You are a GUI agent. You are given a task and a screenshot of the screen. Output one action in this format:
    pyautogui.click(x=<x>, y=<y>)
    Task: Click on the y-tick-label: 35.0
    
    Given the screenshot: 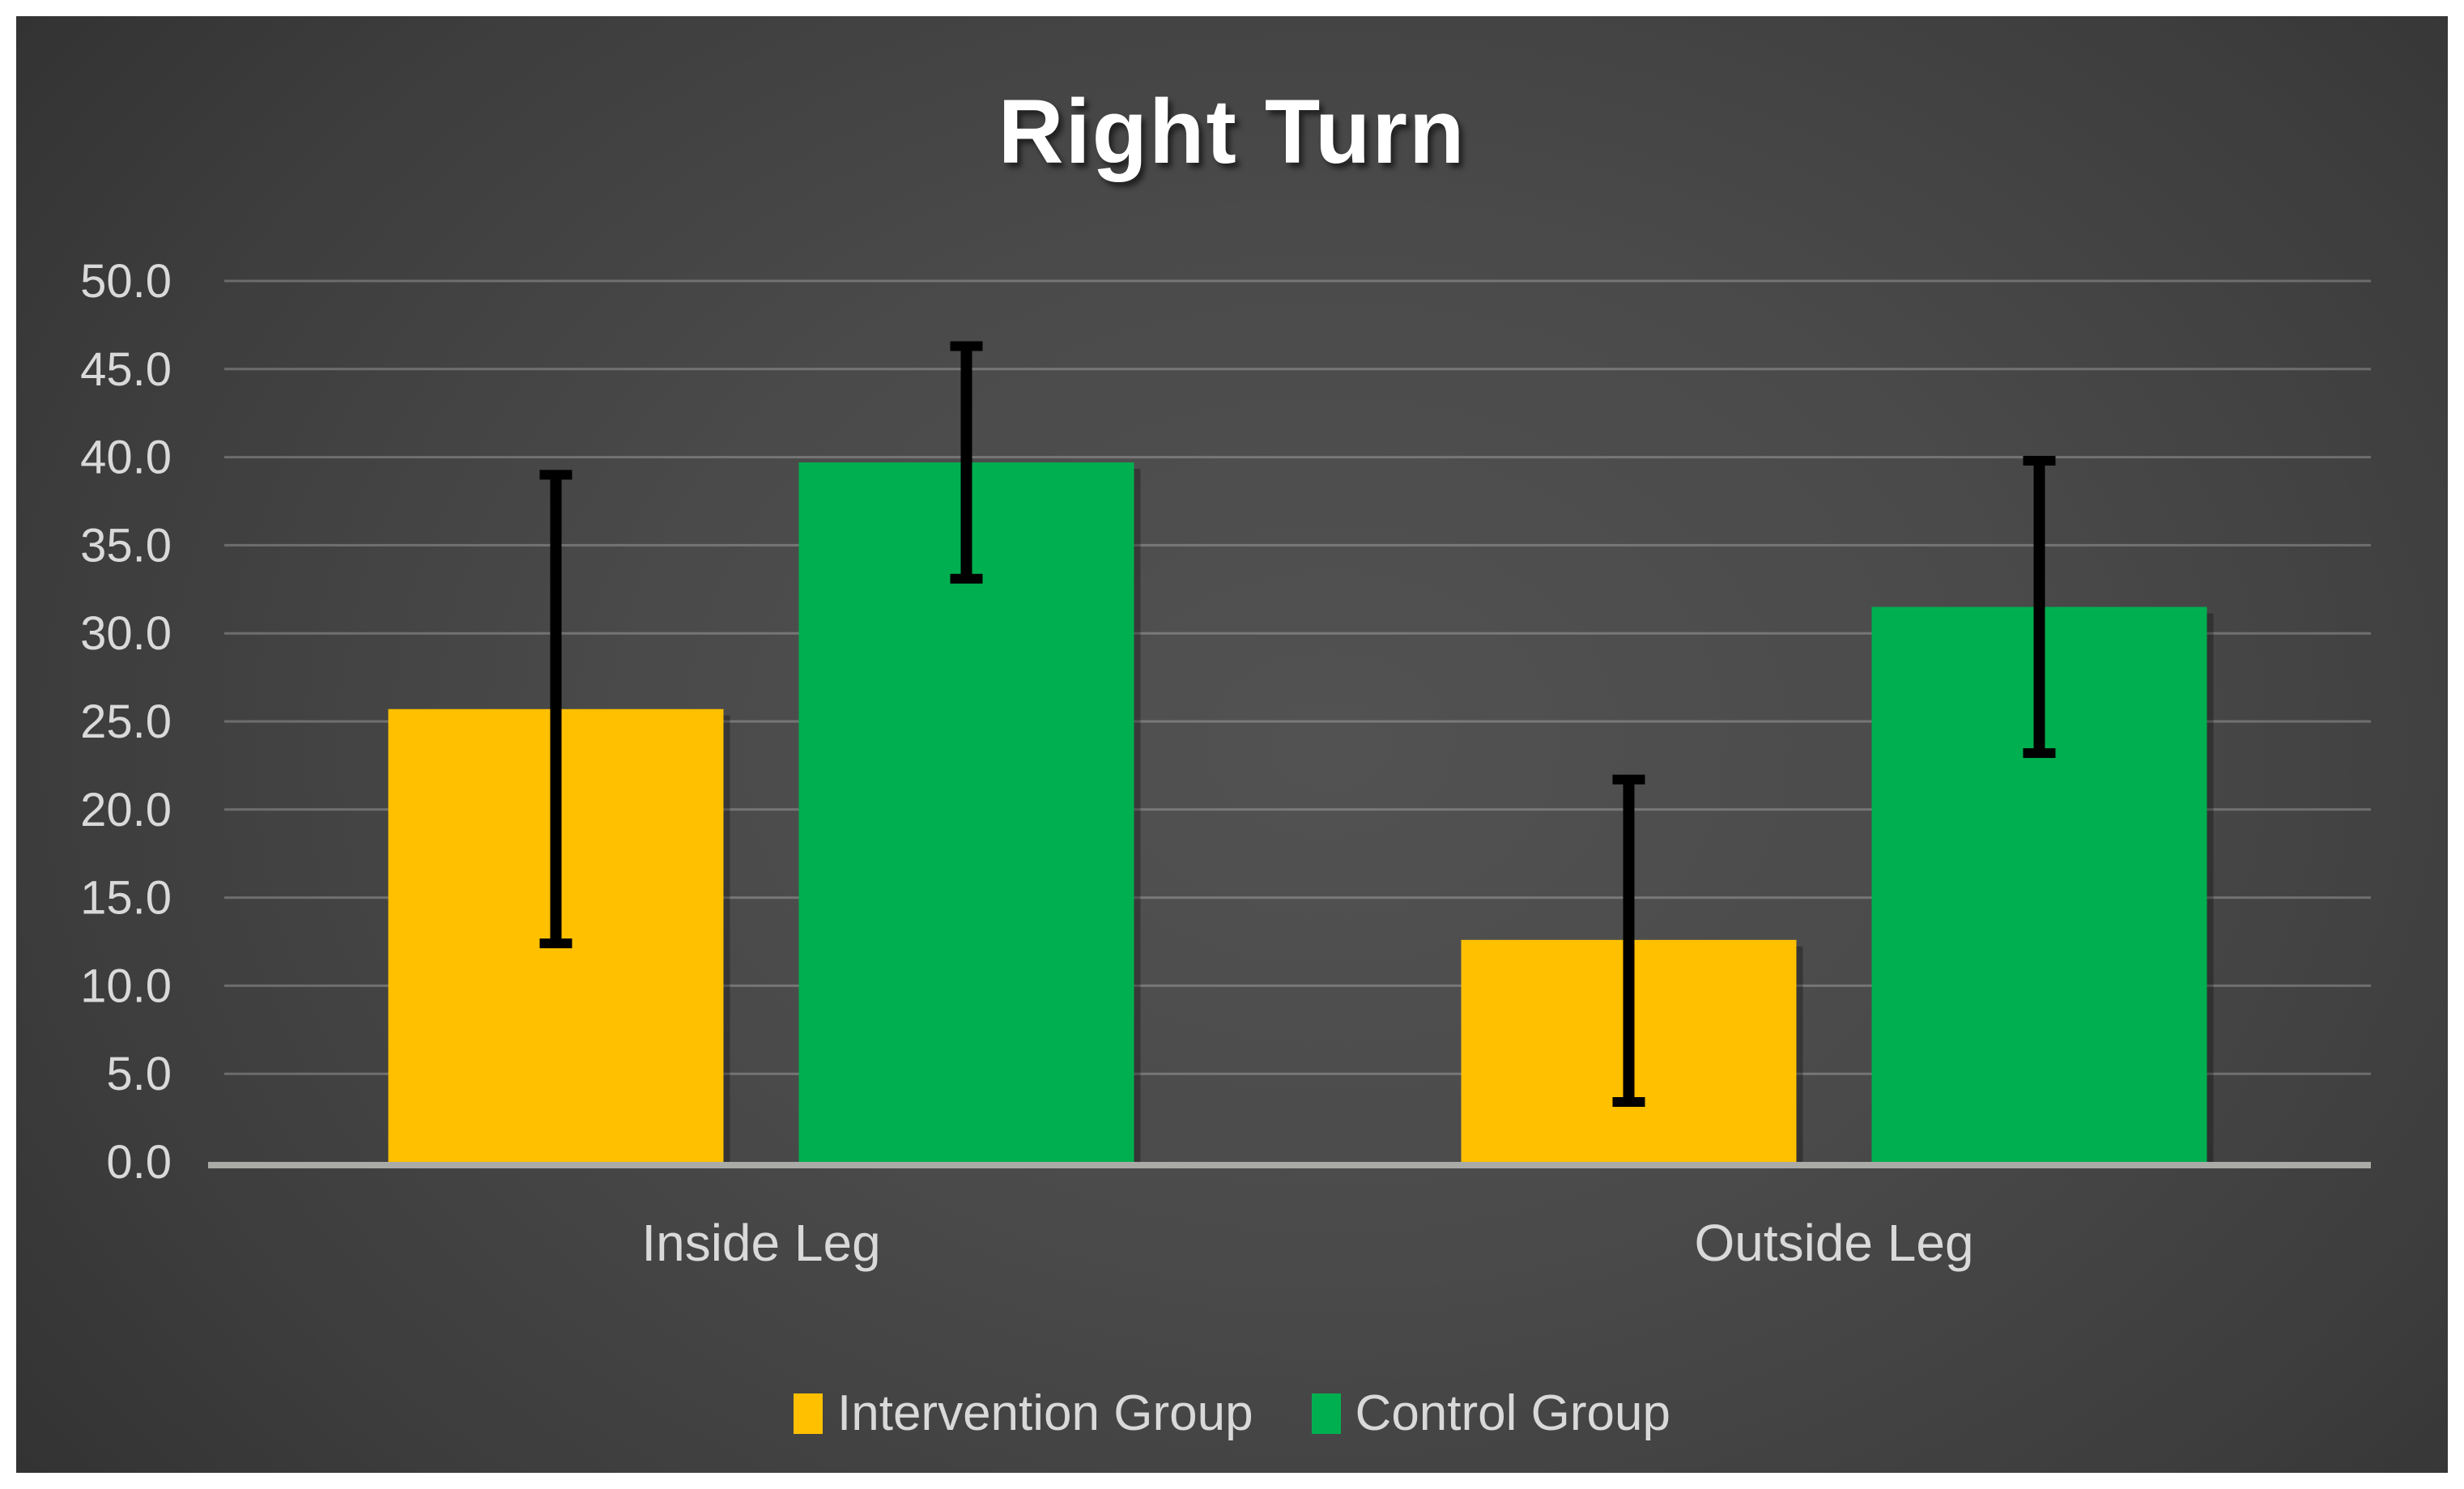 What is the action you would take?
    pyautogui.click(x=126, y=545)
    